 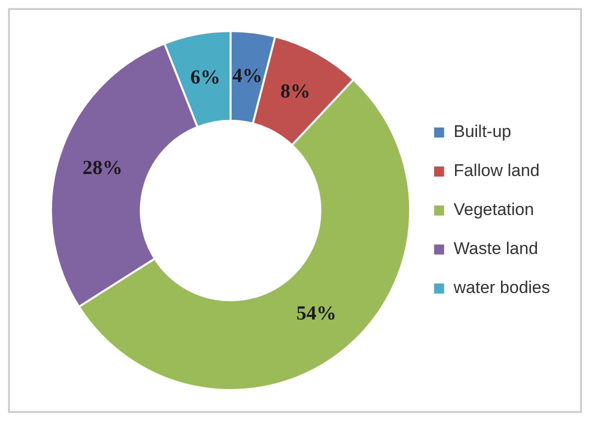 What do you see at coordinates (102, 168) in the screenshot?
I see `data-label: 28%` at bounding box center [102, 168].